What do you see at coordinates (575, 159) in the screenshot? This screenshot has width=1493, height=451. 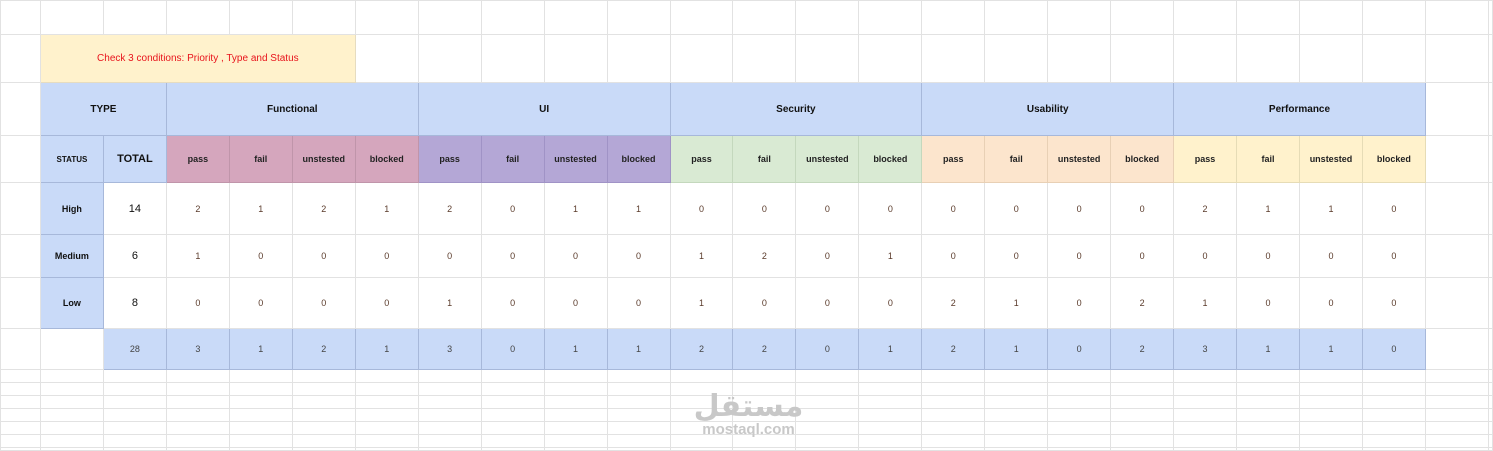 I see `status-header-unstested: unstested` at bounding box center [575, 159].